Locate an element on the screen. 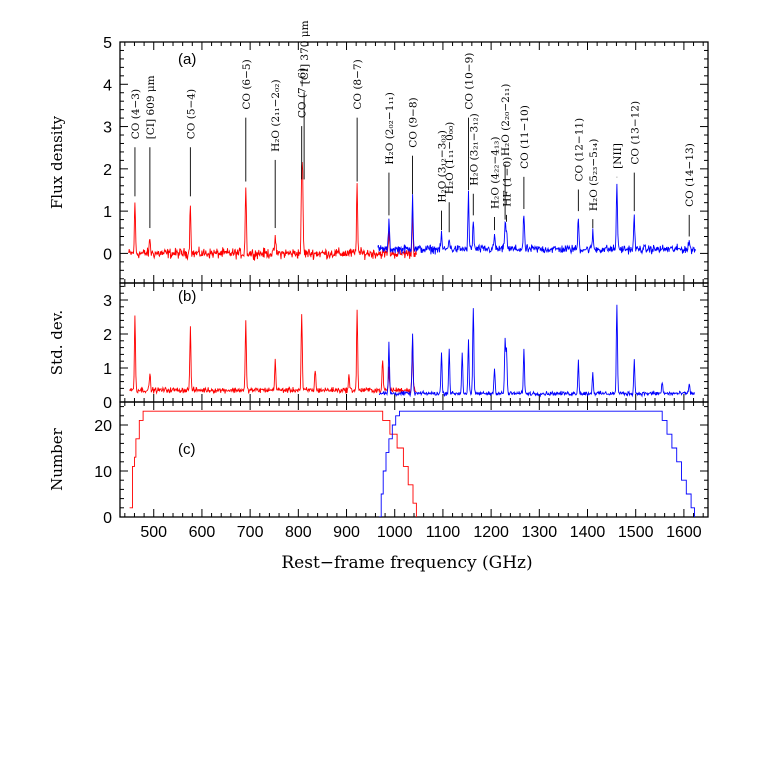 This screenshot has height=772, width=772. y-axis-label: Flux density is located at coordinates (57, 162).